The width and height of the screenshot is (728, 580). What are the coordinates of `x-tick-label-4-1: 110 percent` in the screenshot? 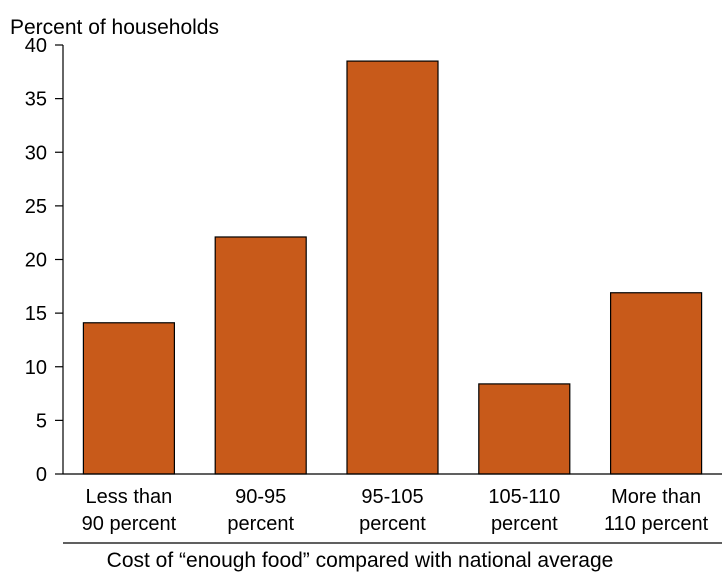 It's located at (656, 524).